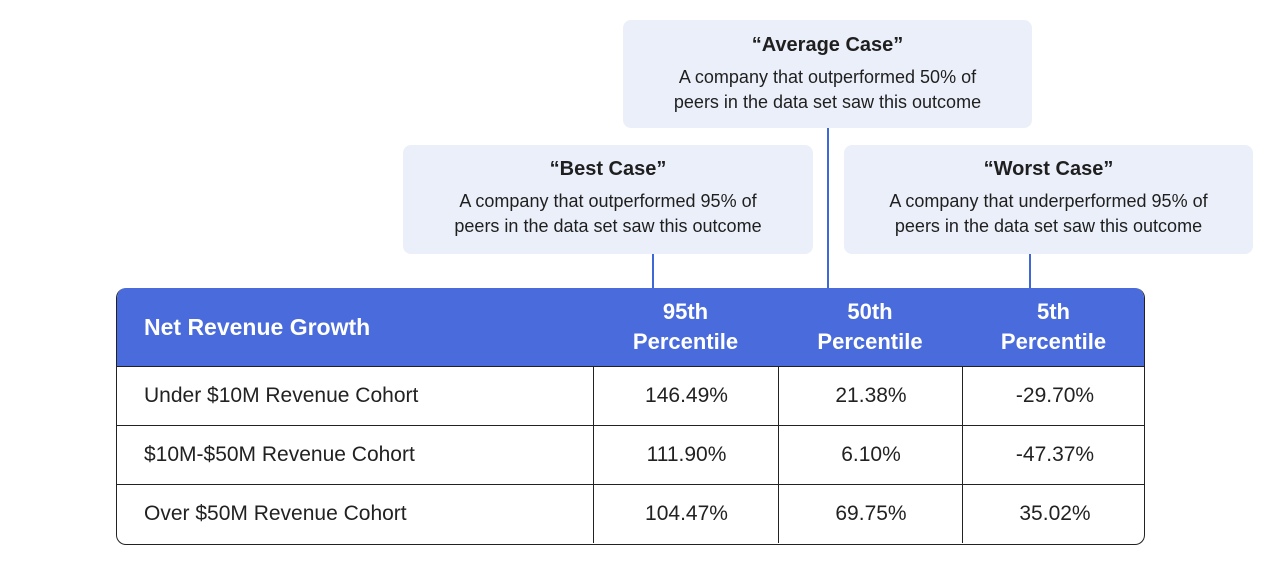 The image size is (1266, 562). Describe the element at coordinates (870, 341) in the screenshot. I see `header-50th-line2: Percentile` at that location.